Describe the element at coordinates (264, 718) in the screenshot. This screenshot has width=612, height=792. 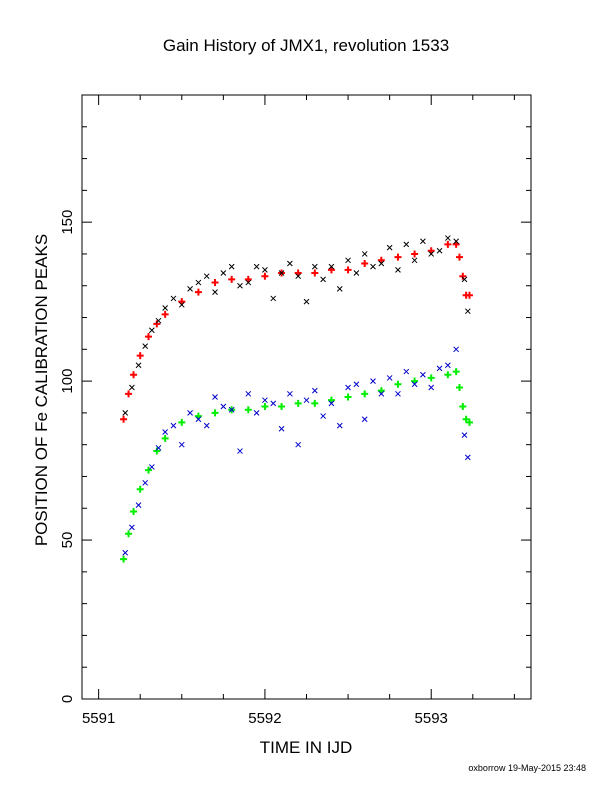
I see `x-tick-label: 5592` at that location.